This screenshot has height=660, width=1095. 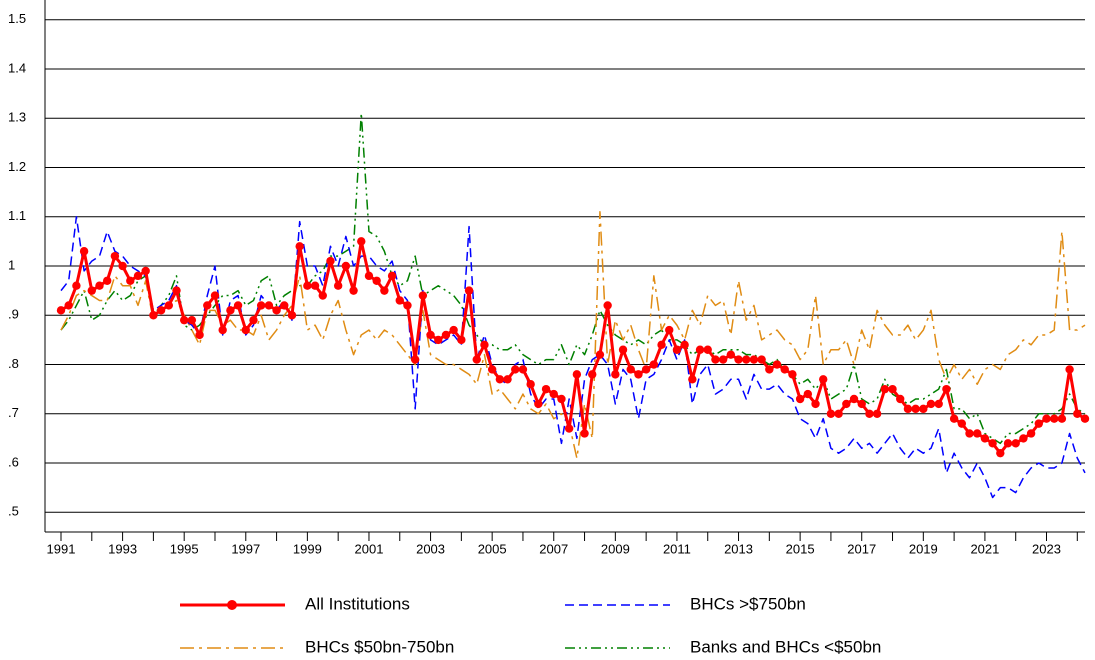 I want to click on x-tick-label: 2023, so click(x=1046, y=548).